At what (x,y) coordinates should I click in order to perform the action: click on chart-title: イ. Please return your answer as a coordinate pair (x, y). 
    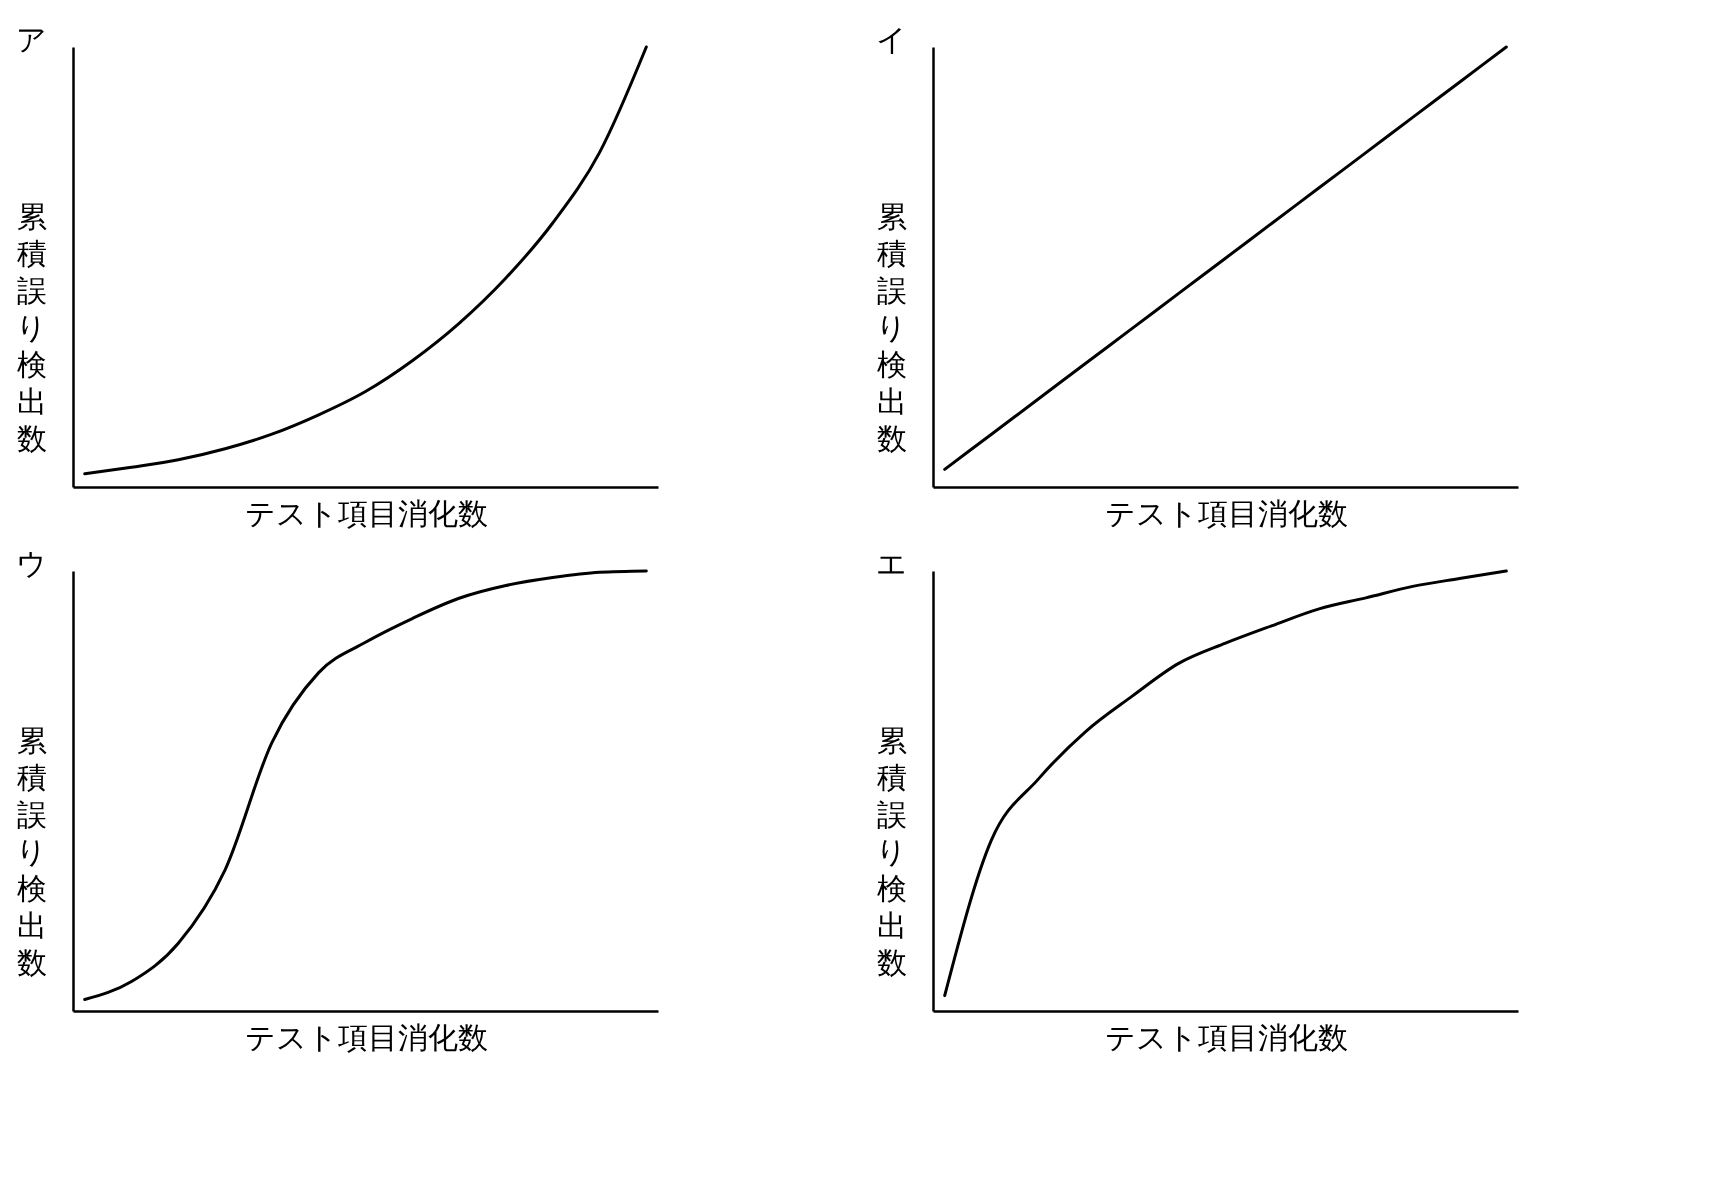
    Looking at the image, I should click on (891, 39).